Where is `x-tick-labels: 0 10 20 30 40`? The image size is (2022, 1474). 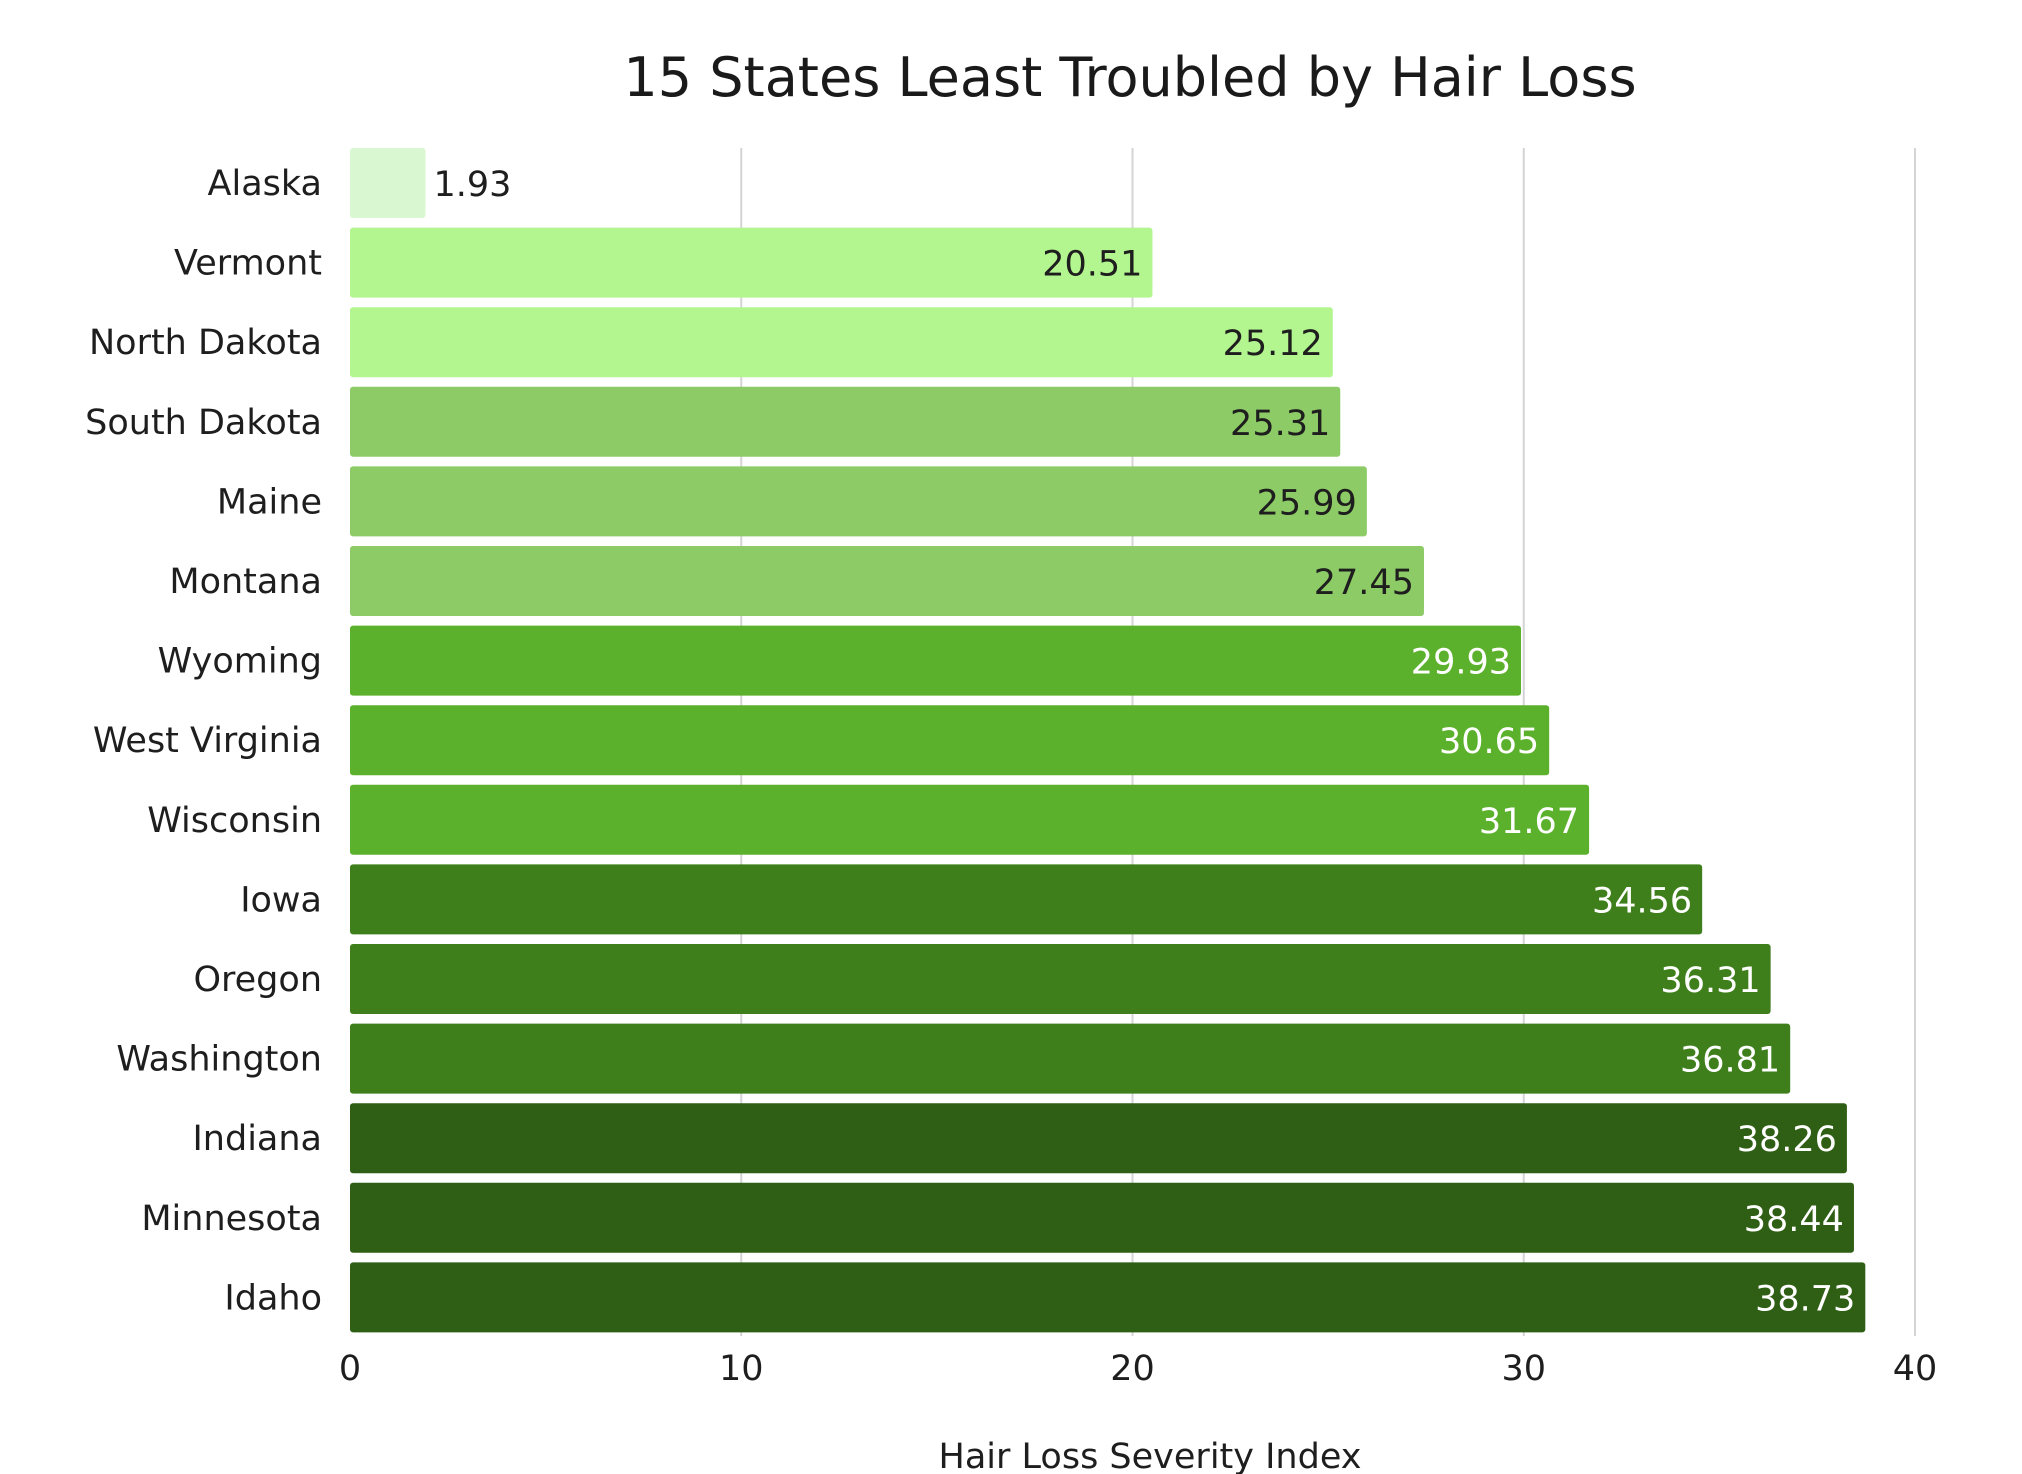 x-tick-labels: 0 10 20 30 40 is located at coordinates (1138, 1369).